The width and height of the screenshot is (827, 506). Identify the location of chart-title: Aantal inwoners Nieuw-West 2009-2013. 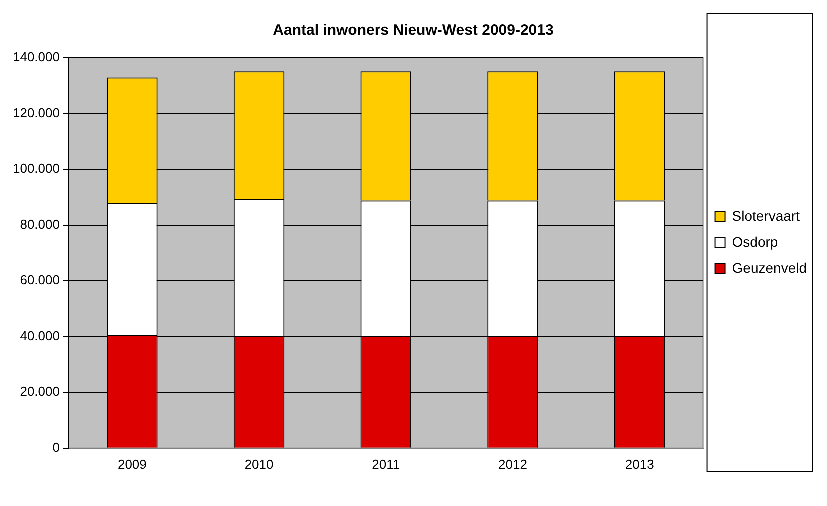
(413, 31).